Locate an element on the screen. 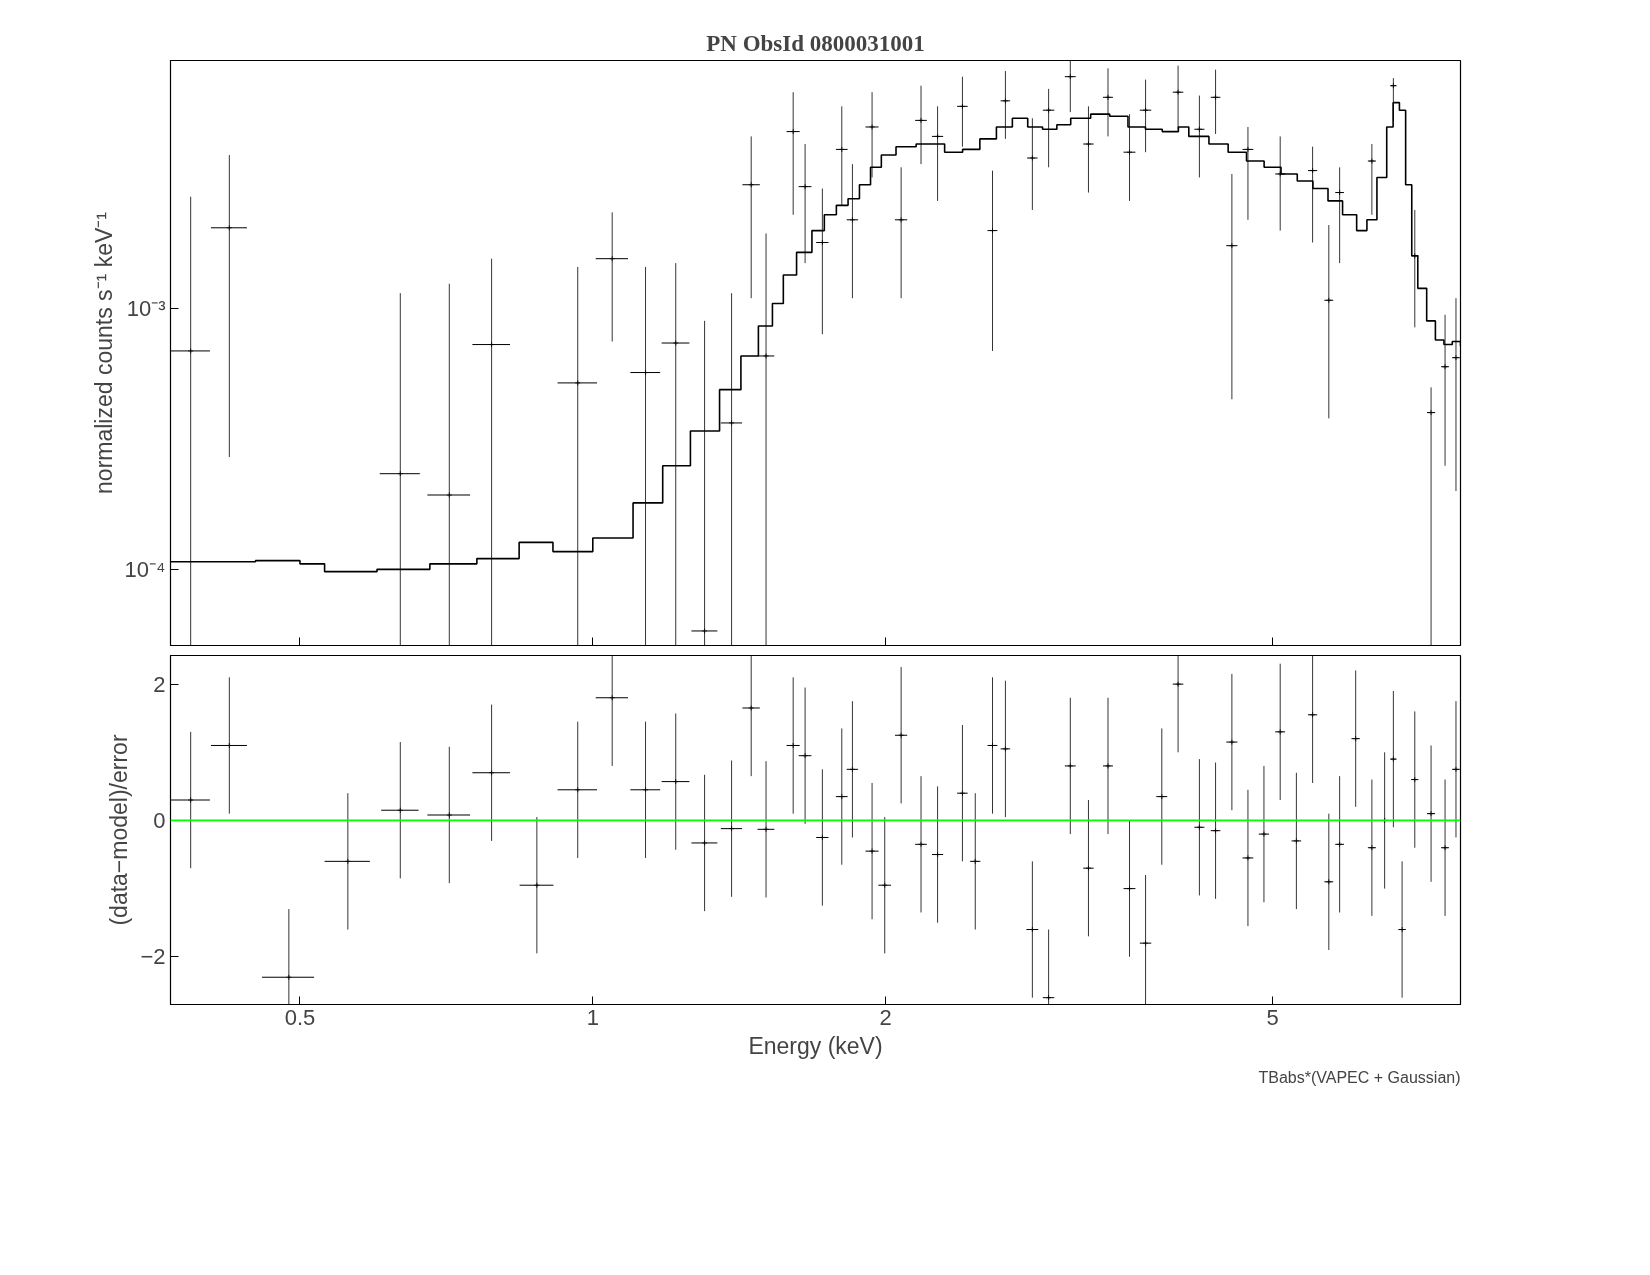 The image size is (1650, 1275). y-axis-title: normalized counts s⁻¹ keV⁻¹ is located at coordinates (103, 352).